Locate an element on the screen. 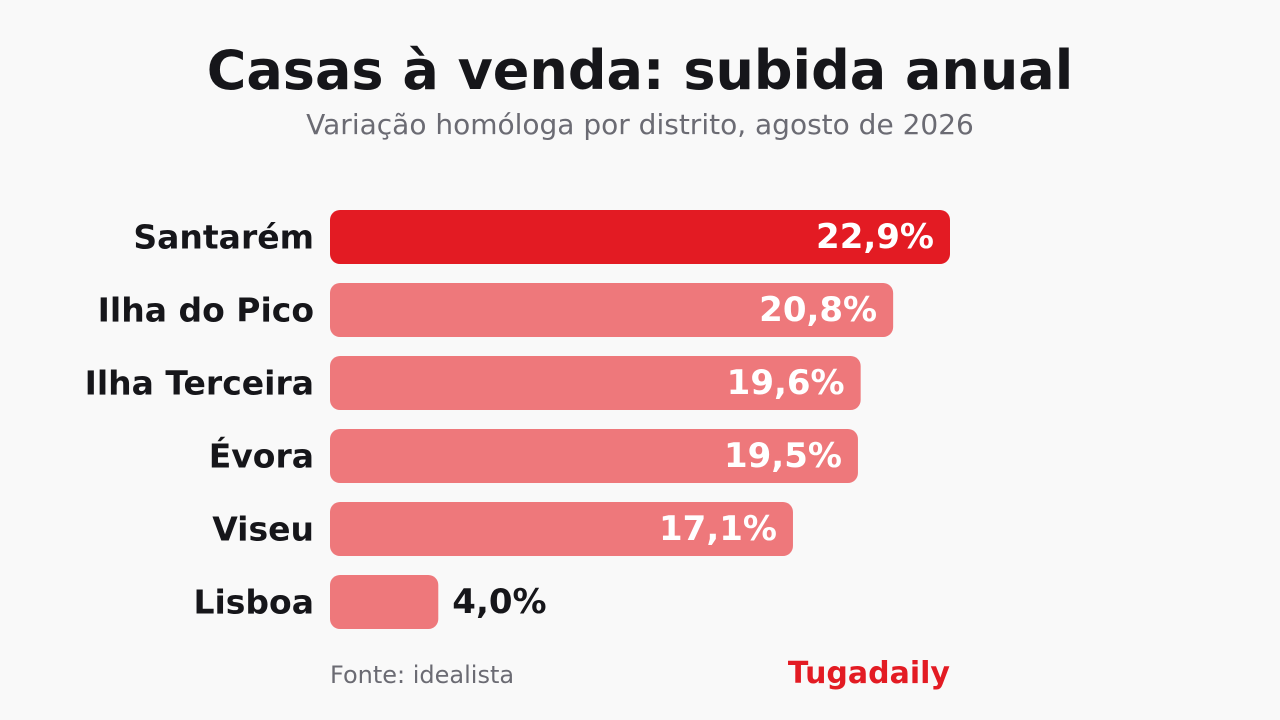 Image resolution: width=1280 pixels, height=720 pixels. brand-logo: Tugadaily is located at coordinates (868, 673).